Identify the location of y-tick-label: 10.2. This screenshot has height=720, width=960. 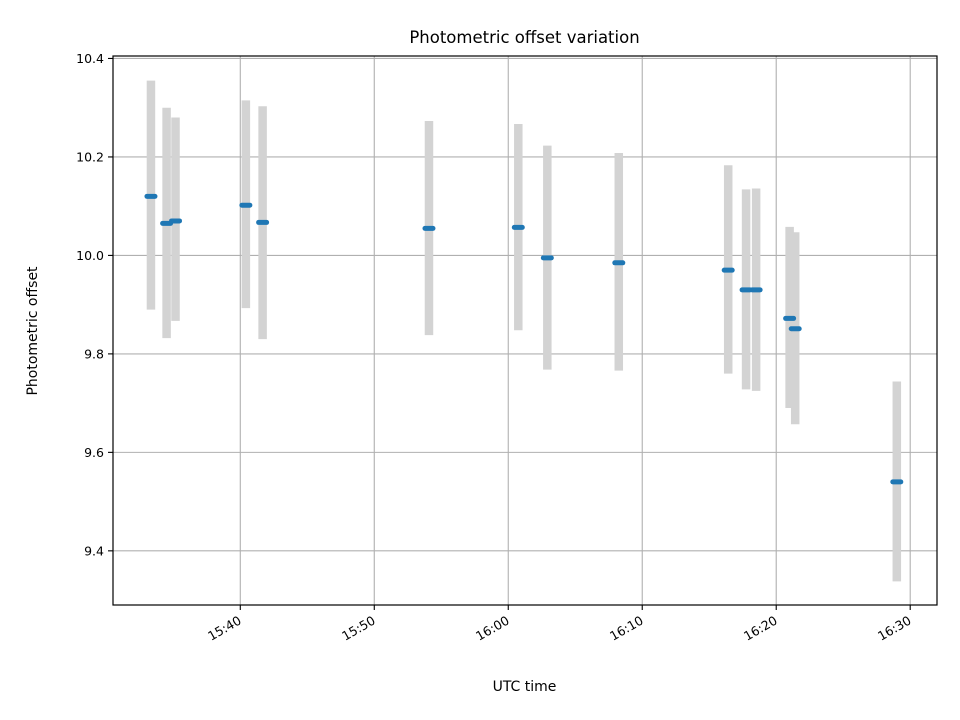
(90, 156).